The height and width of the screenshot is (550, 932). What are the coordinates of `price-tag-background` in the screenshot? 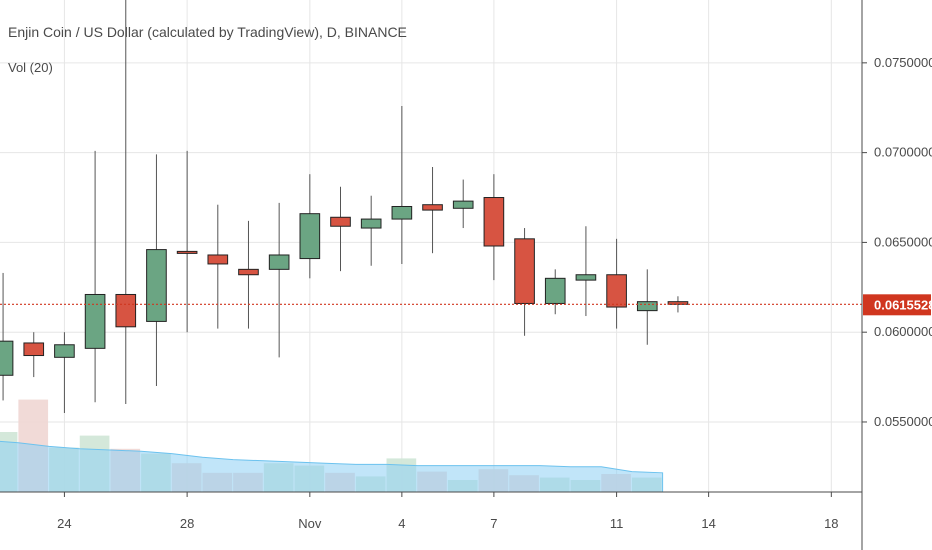 It's located at (897, 305).